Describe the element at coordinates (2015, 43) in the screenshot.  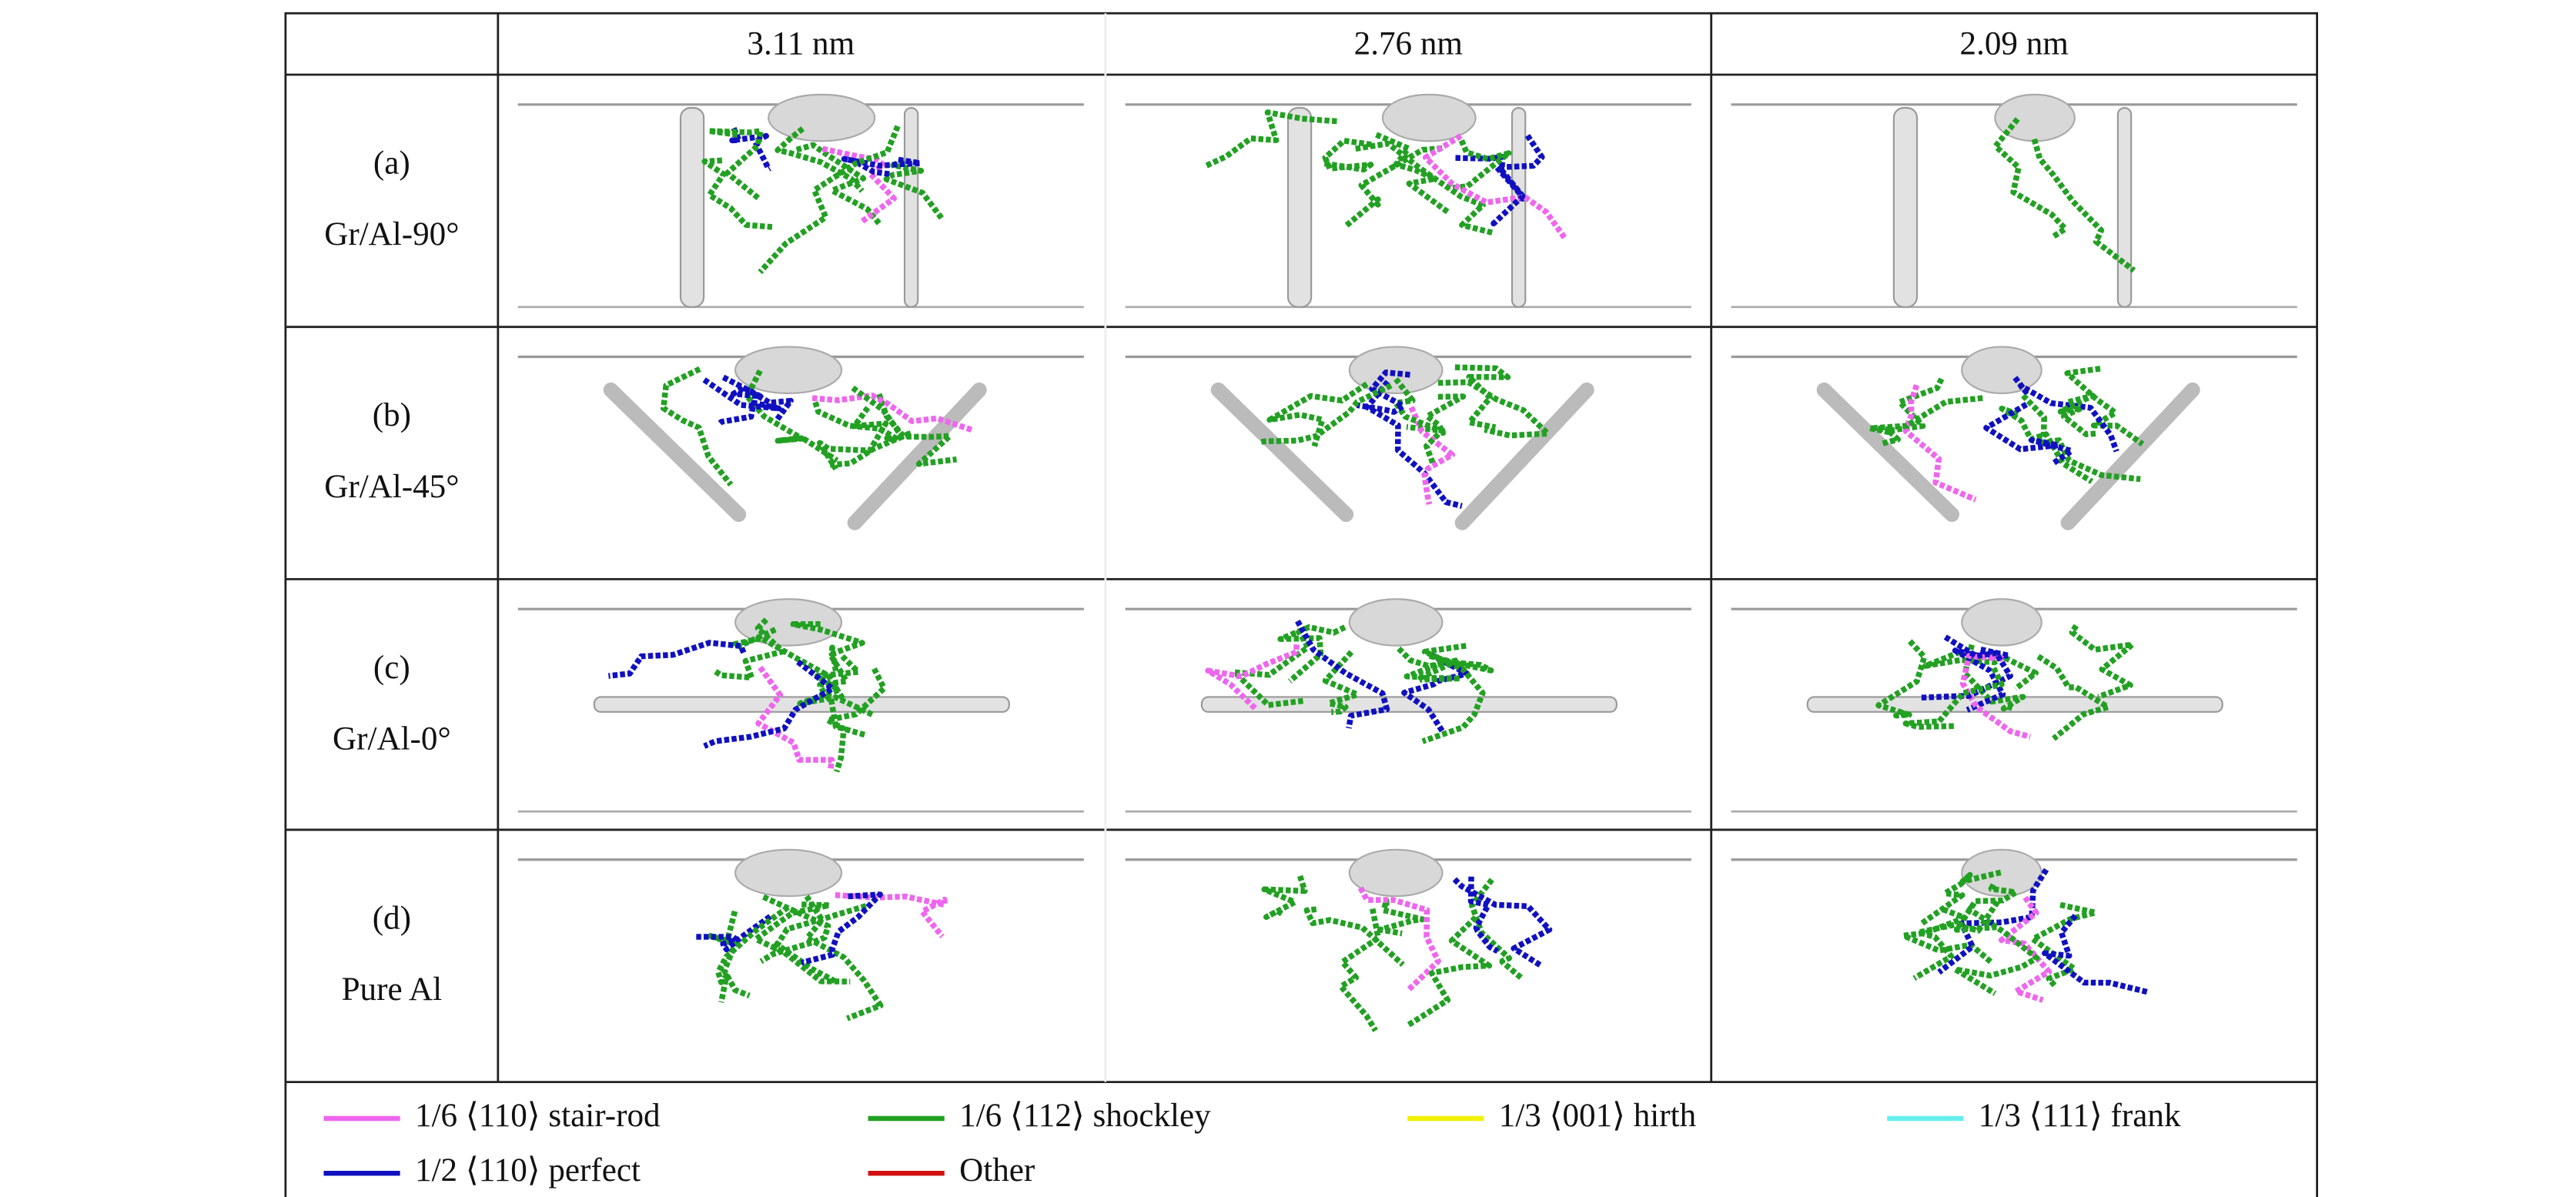
I see `column-header: 2.09 nm` at that location.